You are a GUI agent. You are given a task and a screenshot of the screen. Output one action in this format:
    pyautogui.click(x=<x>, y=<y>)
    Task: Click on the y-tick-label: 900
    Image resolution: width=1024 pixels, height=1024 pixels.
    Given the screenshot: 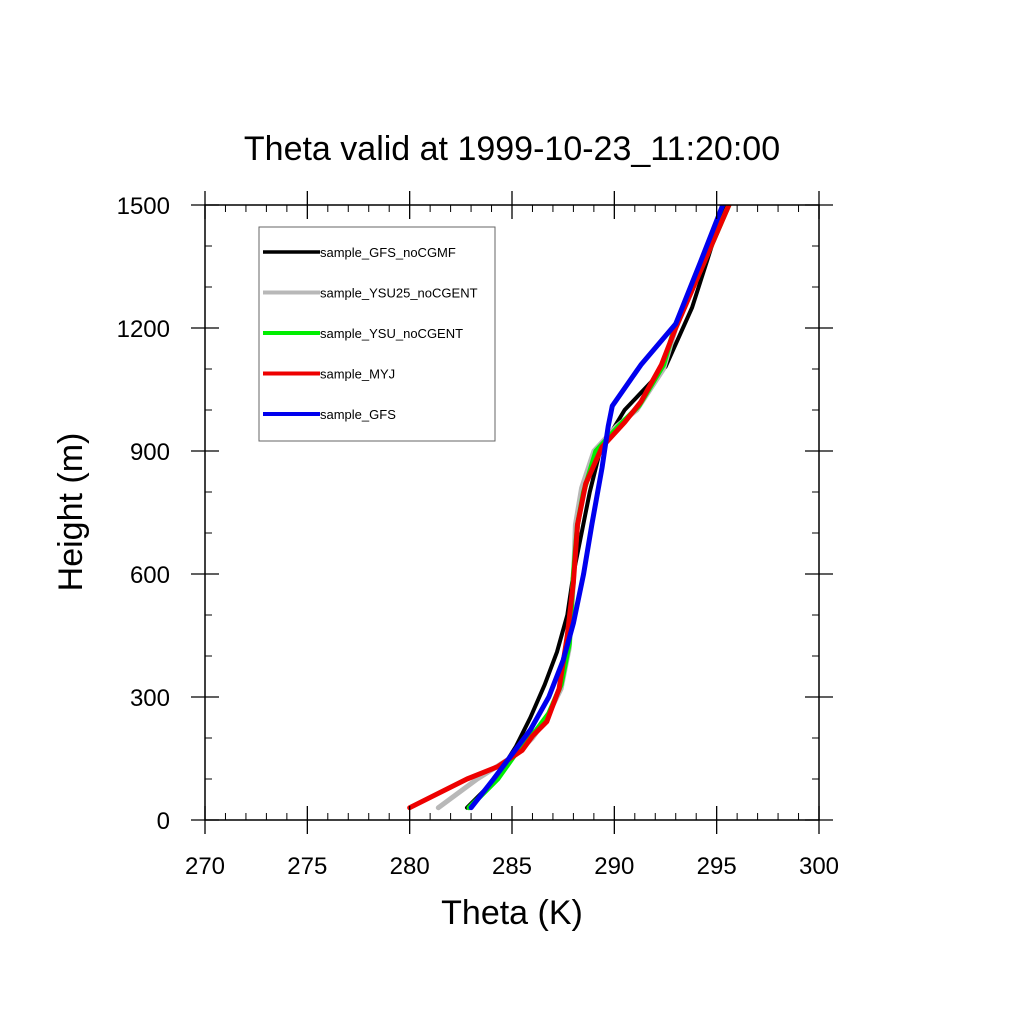 What is the action you would take?
    pyautogui.click(x=150, y=452)
    